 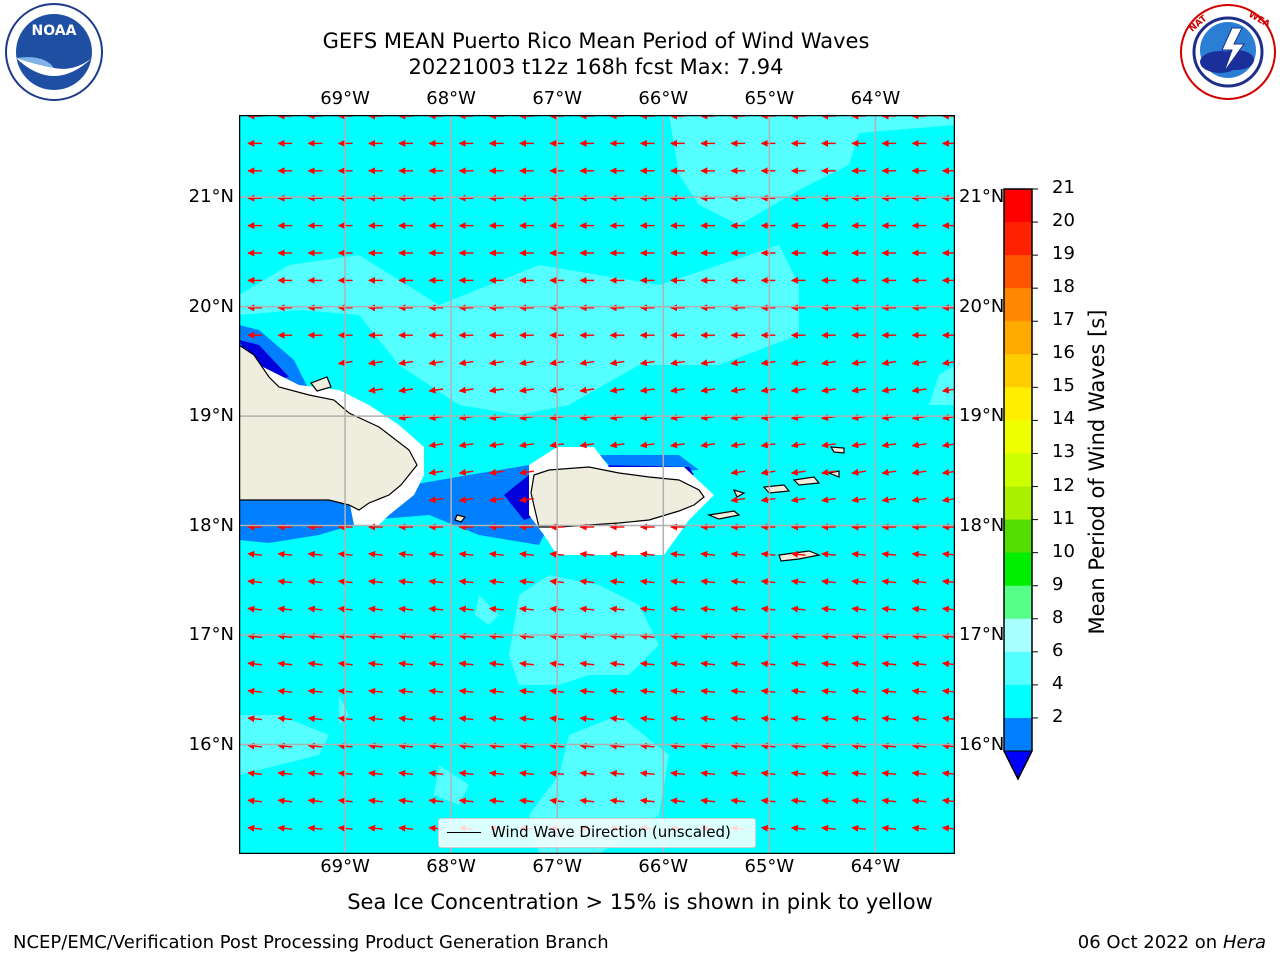 I want to click on small-islands, so click(x=577, y=469).